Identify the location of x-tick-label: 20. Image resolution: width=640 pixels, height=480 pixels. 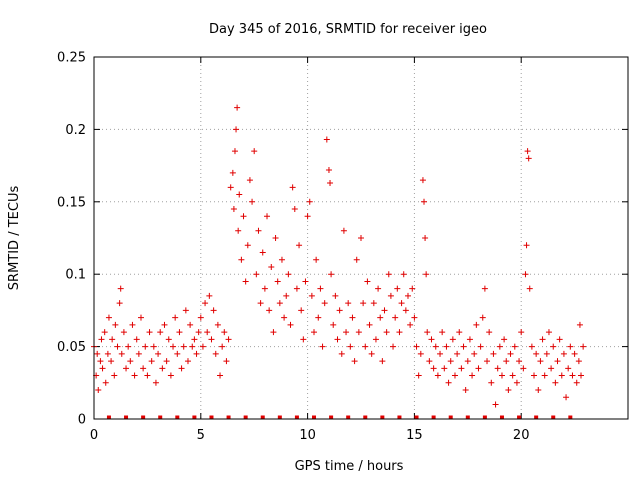
(521, 435).